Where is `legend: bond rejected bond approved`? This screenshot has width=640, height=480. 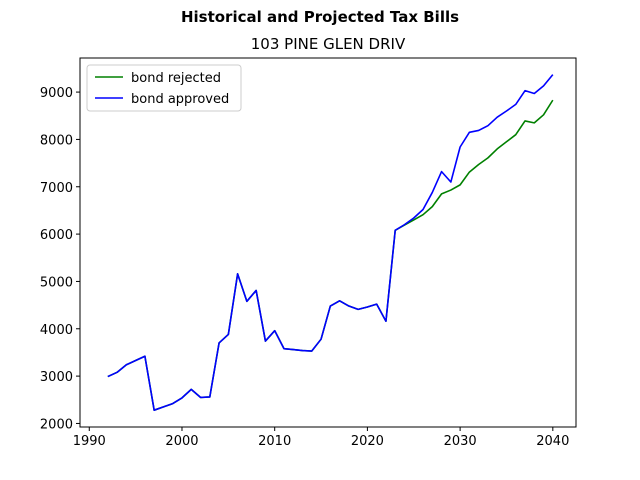
legend: bond rejected bond approved is located at coordinates (164, 88).